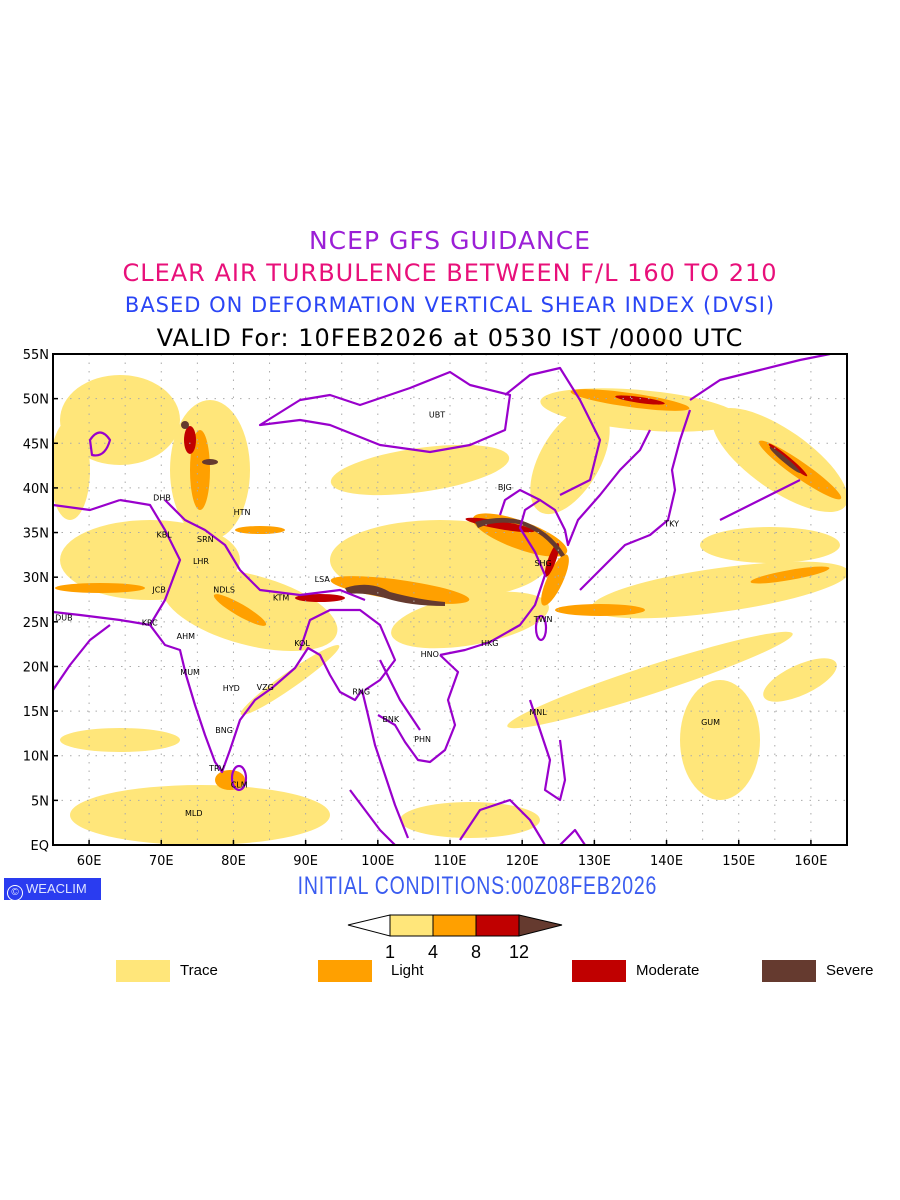  I want to click on legend-swatch-severe, so click(789, 971).